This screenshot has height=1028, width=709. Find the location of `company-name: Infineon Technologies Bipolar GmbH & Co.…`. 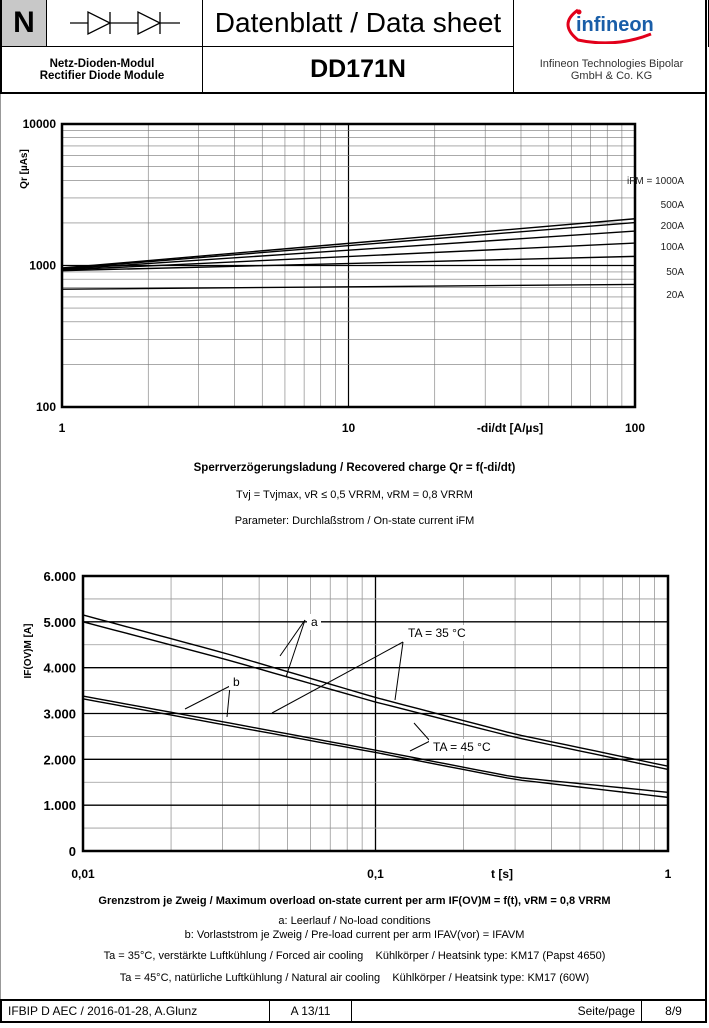

company-name: Infineon Technologies Bipolar GmbH & Co.… is located at coordinates (611, 69).